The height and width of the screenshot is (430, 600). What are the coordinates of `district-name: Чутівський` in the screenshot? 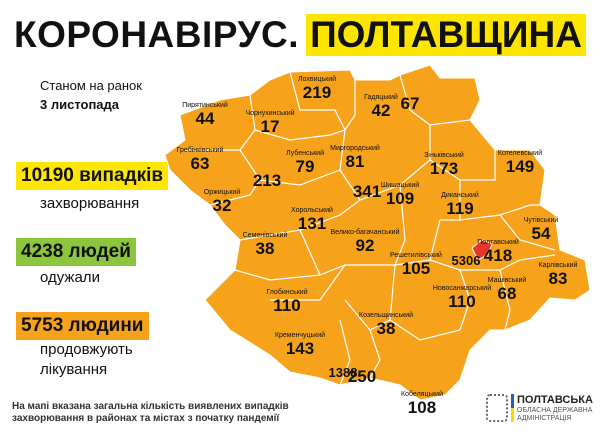 It's located at (541, 220).